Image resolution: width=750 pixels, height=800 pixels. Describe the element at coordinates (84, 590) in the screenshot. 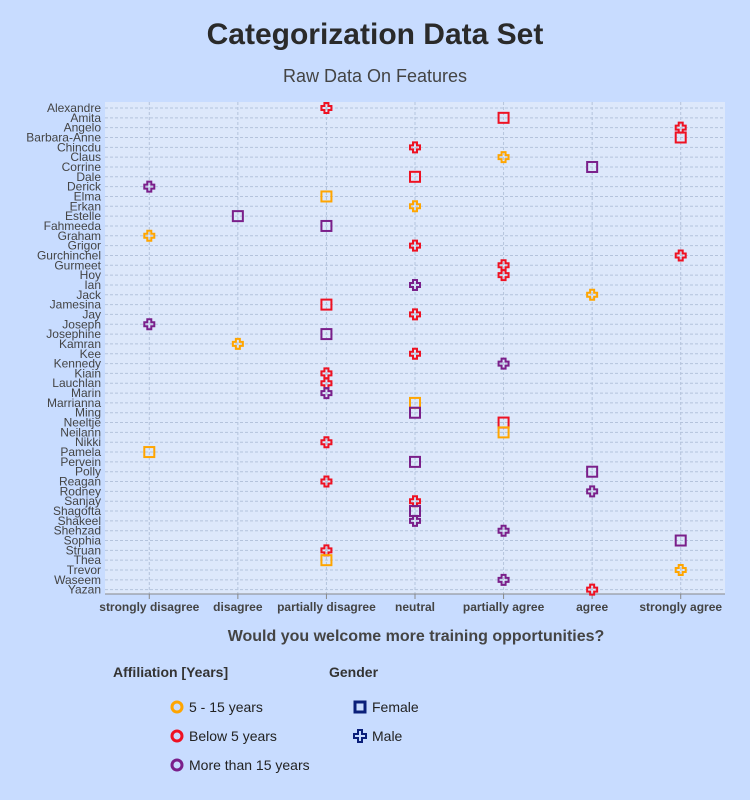

I see `y-tick-label: Yazan` at that location.